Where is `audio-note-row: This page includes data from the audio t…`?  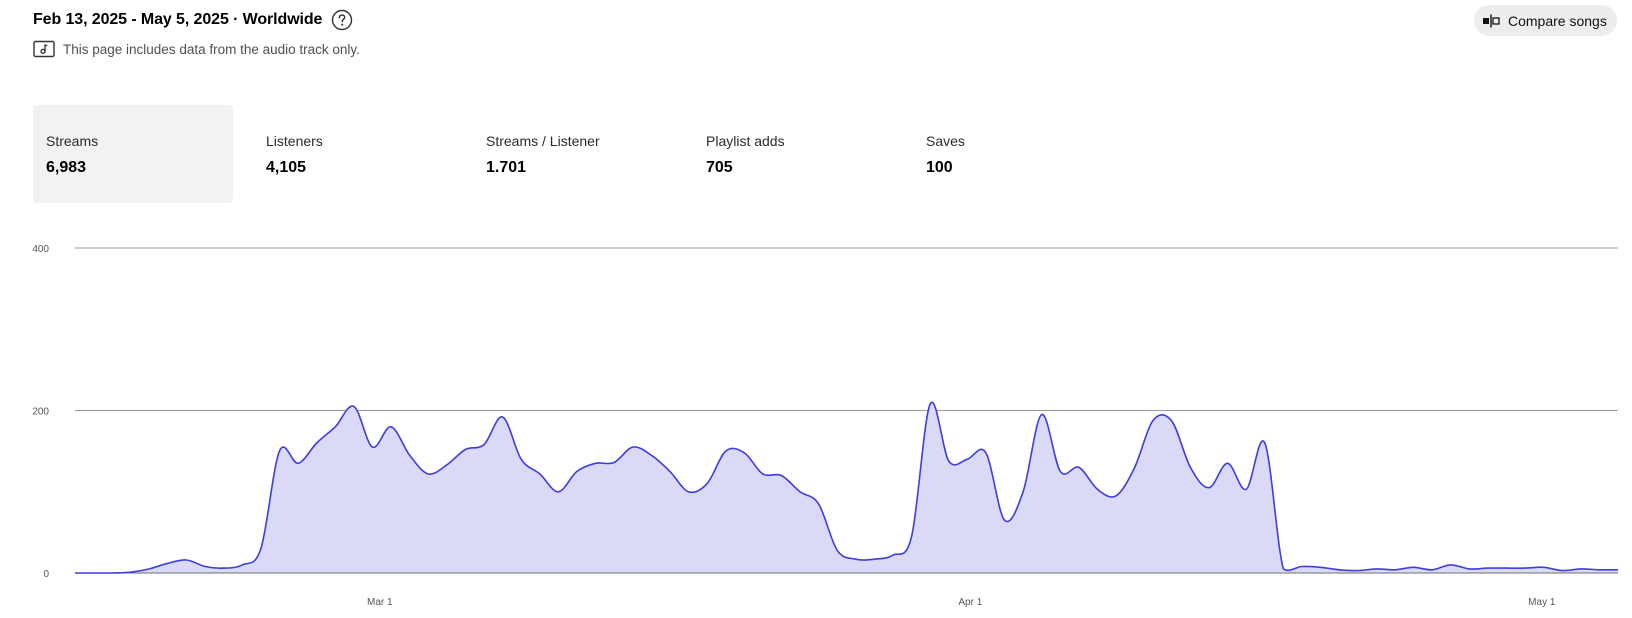
audio-note-row: This page includes data from the audio t… is located at coordinates (832, 49).